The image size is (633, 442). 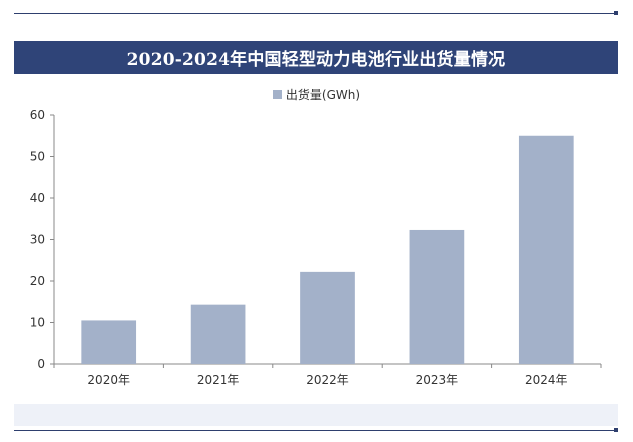 I want to click on y-tick-label: 30, so click(x=37, y=240).